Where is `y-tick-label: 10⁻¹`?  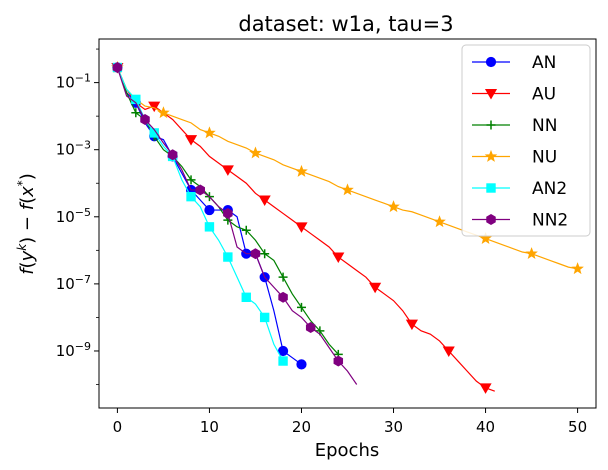
y-tick-label: 10⁻¹ is located at coordinates (73, 81).